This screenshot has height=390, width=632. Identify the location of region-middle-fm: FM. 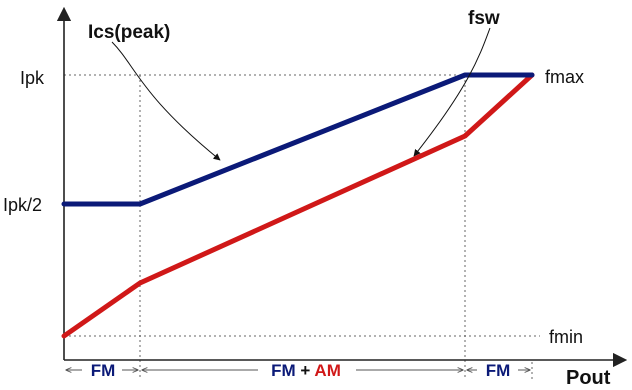
(283, 370).